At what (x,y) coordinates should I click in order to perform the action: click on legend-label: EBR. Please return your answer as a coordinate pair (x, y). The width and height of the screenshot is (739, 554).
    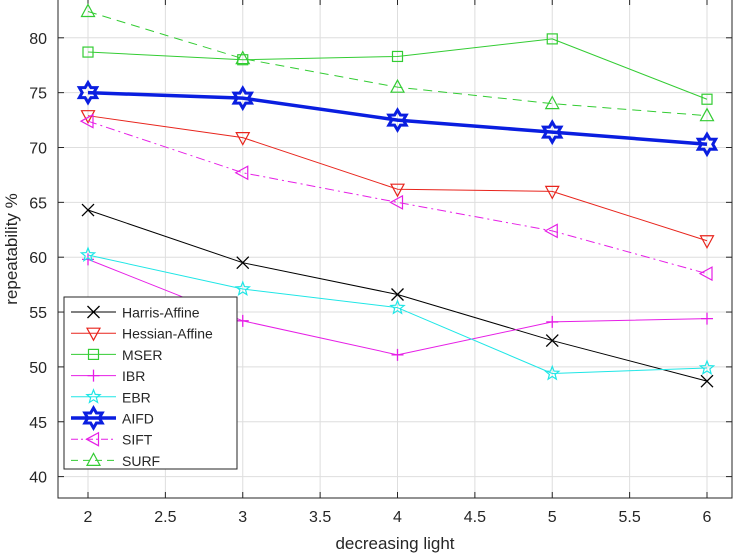
    Looking at the image, I should click on (136, 397).